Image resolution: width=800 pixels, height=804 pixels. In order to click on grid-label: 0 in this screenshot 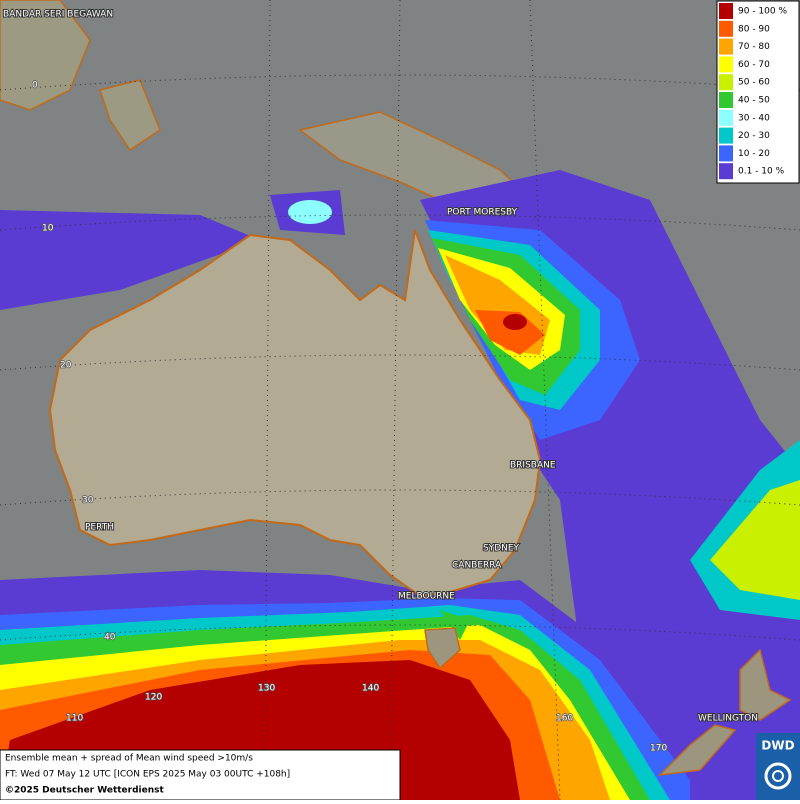, I will do `click(35, 86)`.